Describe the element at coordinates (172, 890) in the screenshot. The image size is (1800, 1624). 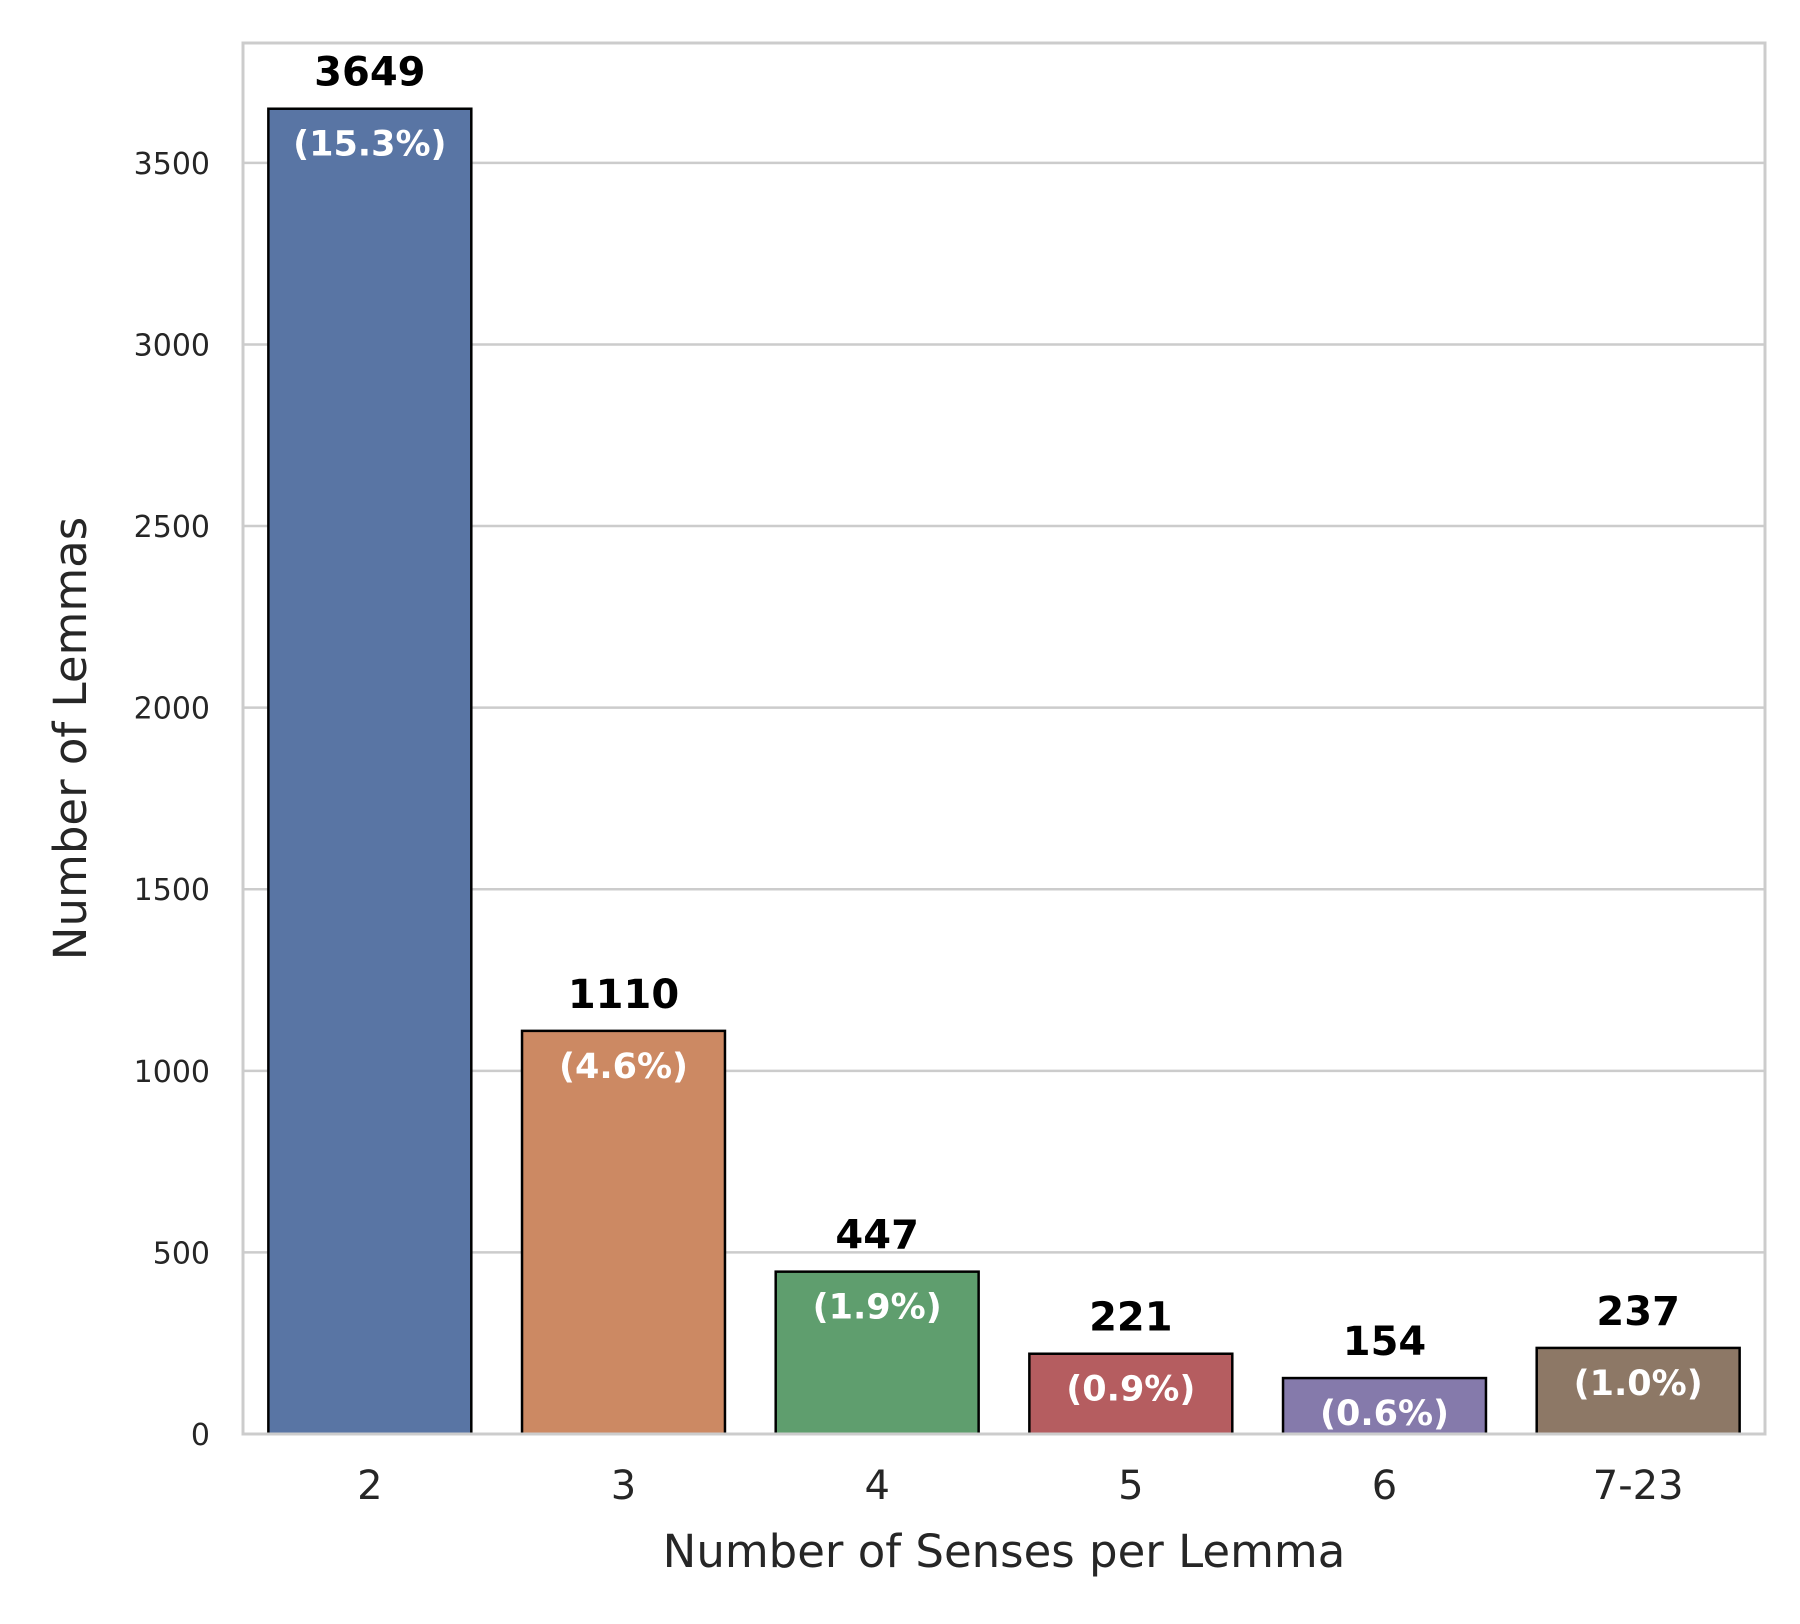
I see `y-tick-label: 1500` at that location.